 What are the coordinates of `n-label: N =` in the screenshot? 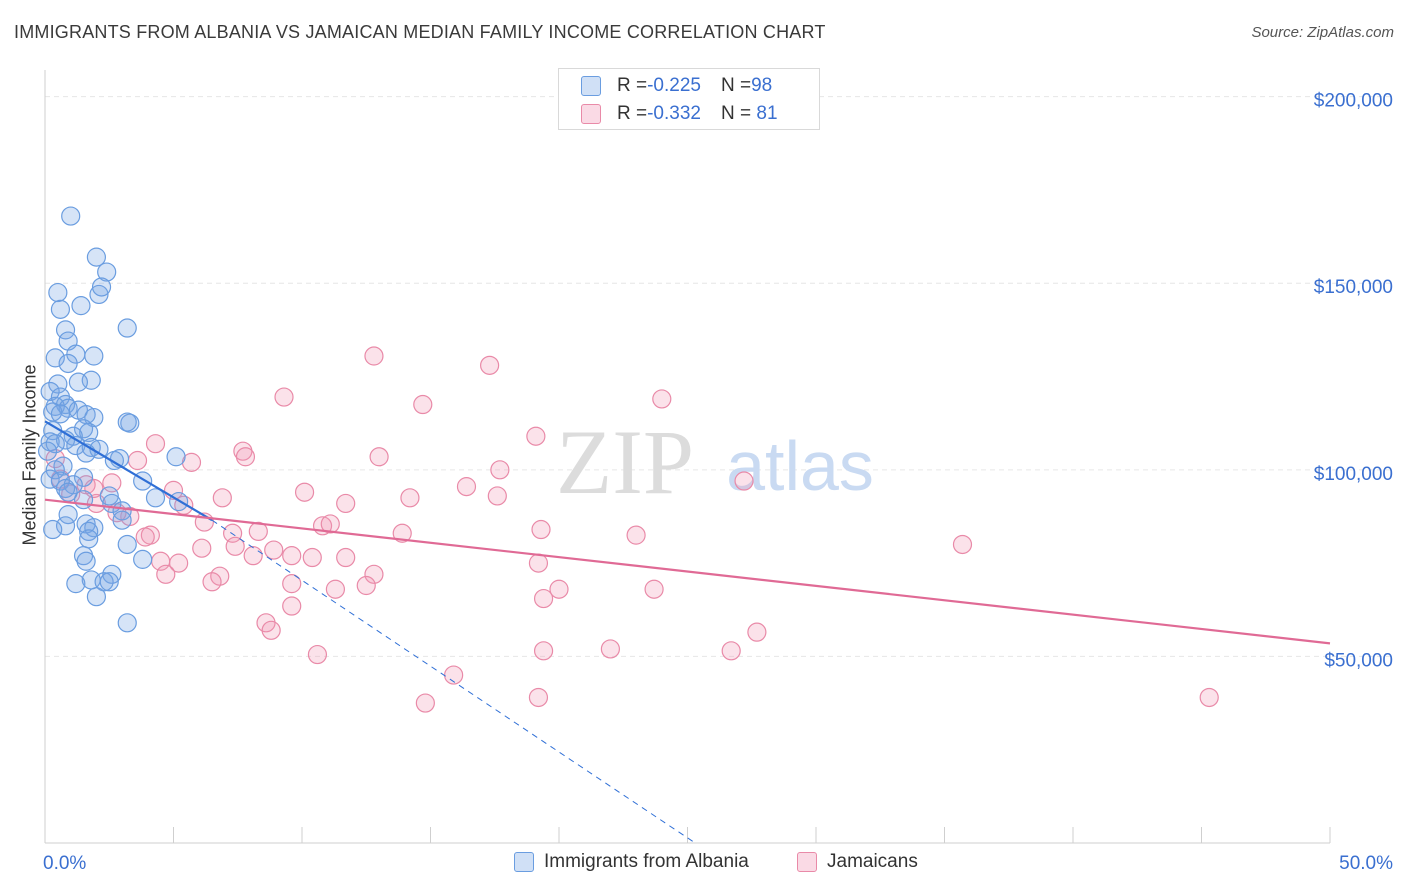 It's located at (736, 85).